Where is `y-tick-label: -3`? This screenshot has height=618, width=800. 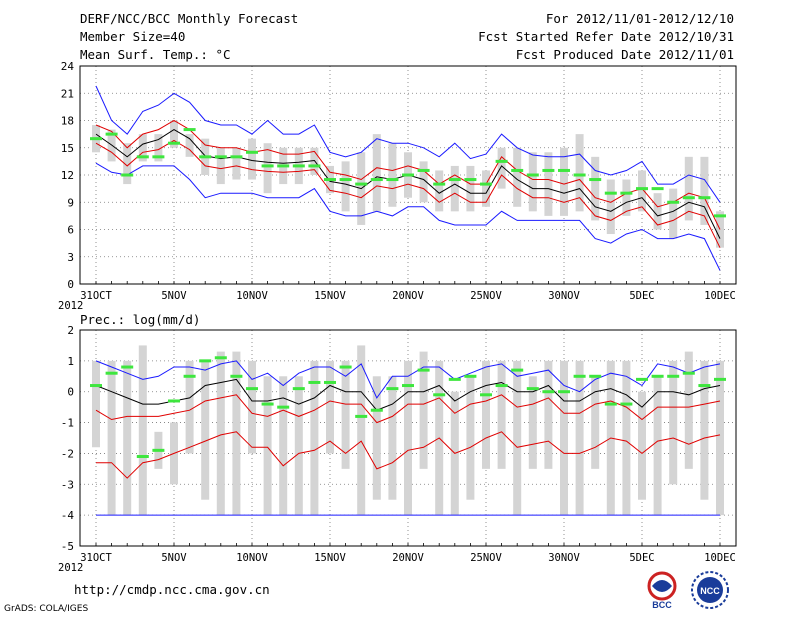
y-tick-label: -3 is located at coordinates (67, 484).